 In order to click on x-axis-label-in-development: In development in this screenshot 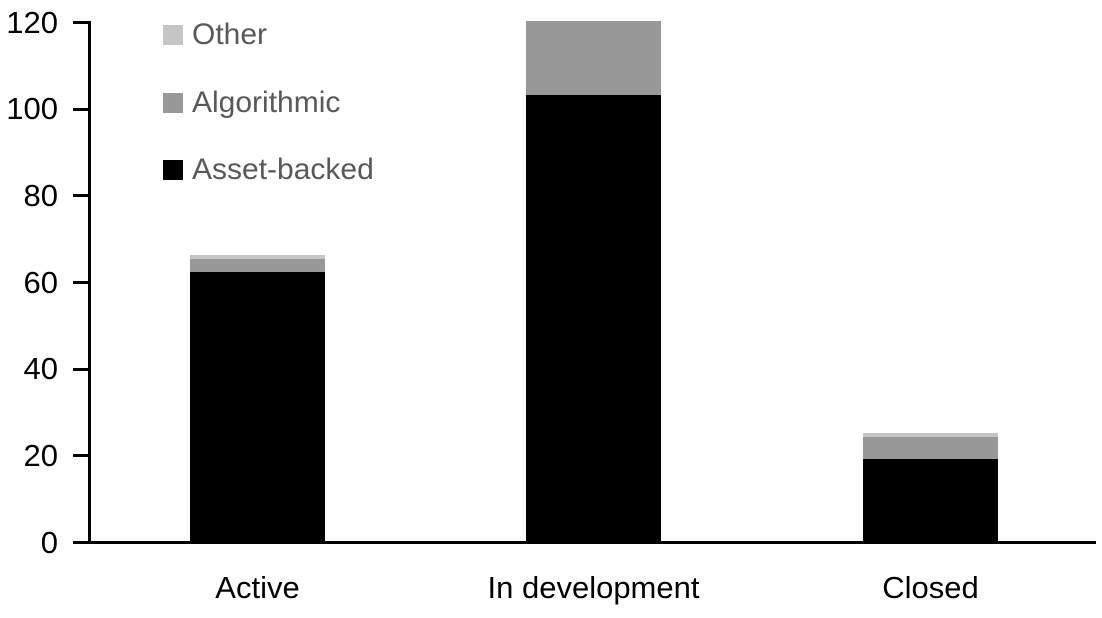, I will do `click(593, 587)`.